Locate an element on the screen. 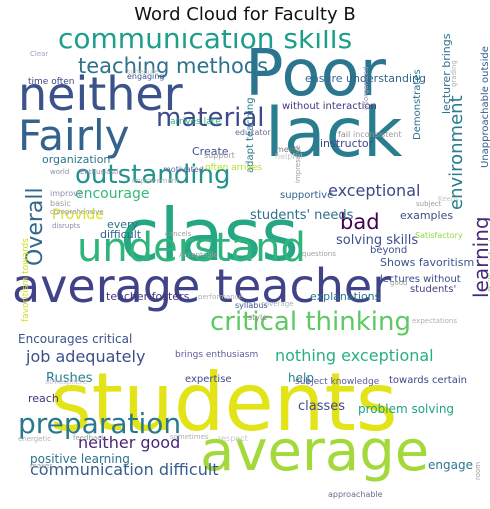 The height and width of the screenshot is (509, 490). word-create: Create is located at coordinates (210, 151).